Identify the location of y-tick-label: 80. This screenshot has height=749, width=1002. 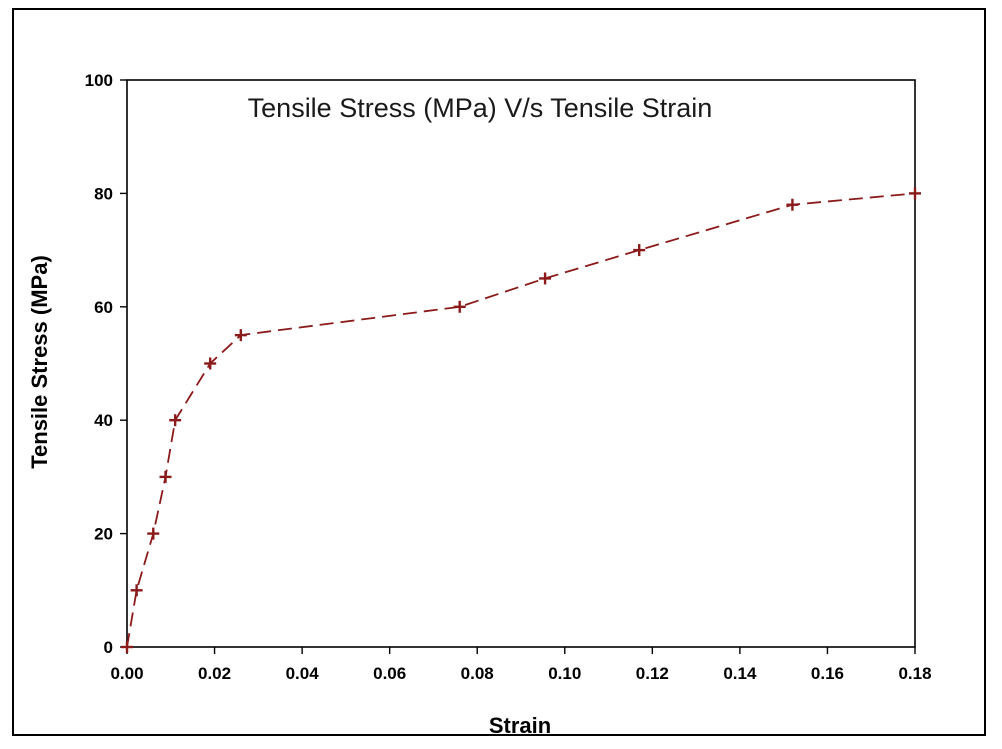
(103, 193).